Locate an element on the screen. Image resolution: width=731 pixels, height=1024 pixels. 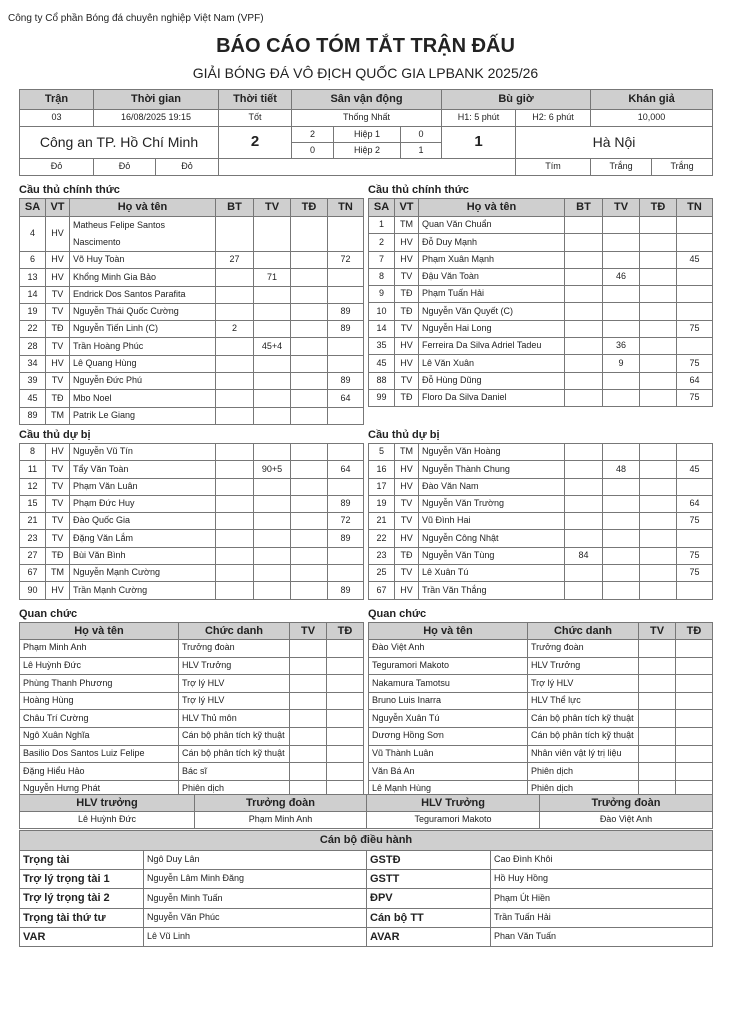
shirt-number: 17 is located at coordinates (381, 486).